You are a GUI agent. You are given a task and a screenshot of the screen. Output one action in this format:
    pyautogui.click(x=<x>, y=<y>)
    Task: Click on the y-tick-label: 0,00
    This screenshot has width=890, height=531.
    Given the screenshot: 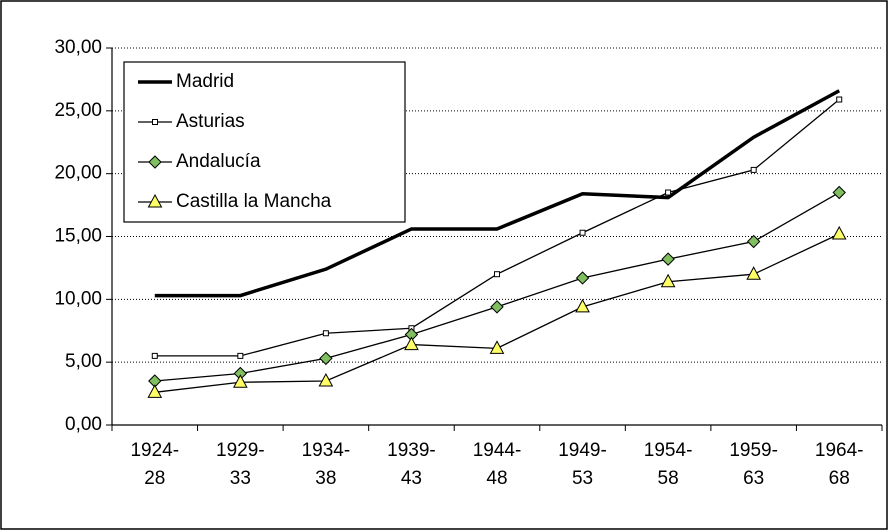 What is the action you would take?
    pyautogui.click(x=83, y=424)
    